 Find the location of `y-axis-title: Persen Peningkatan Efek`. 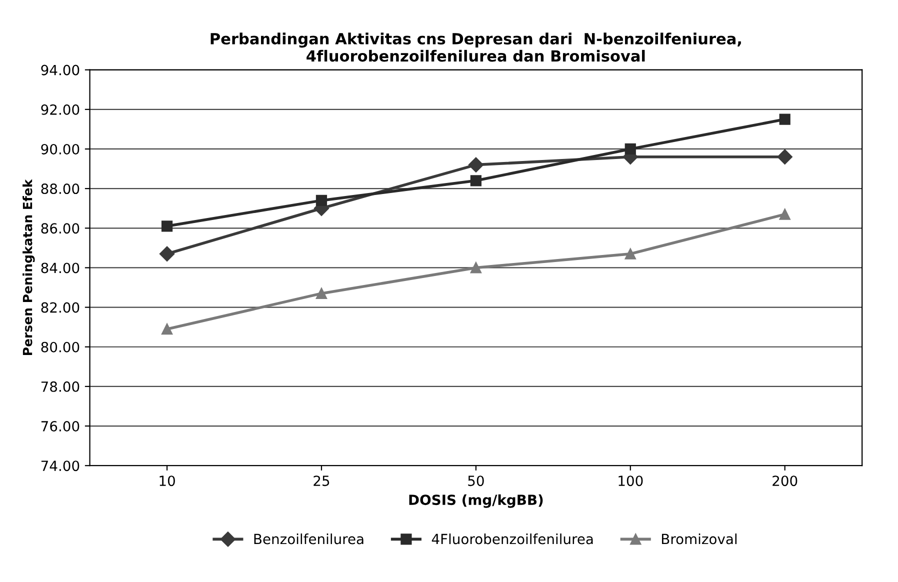

y-axis-title: Persen Peningkatan Efek is located at coordinates (28, 267).